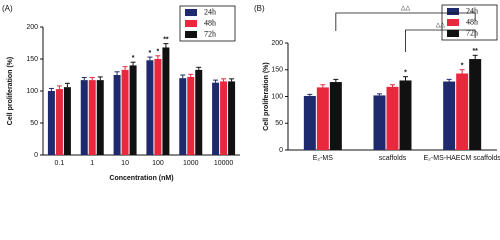 Image resolution: width=500 pixels, height=240 pixels. What do you see at coordinates (7, 8) in the screenshot?
I see `panel-label: (A)` at bounding box center [7, 8].